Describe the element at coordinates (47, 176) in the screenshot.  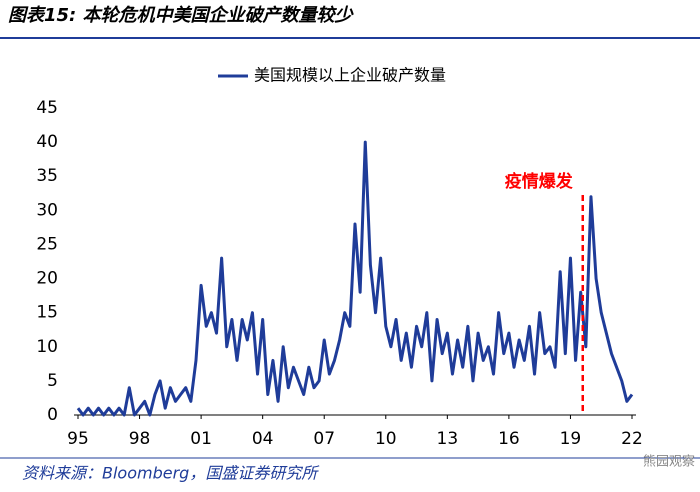
I see `y-tick-label: 35` at that location.